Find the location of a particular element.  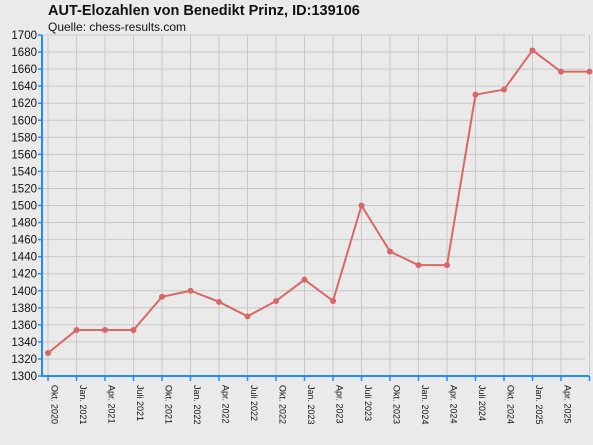

x-tick-label: Juli 2023 is located at coordinates (368, 403).